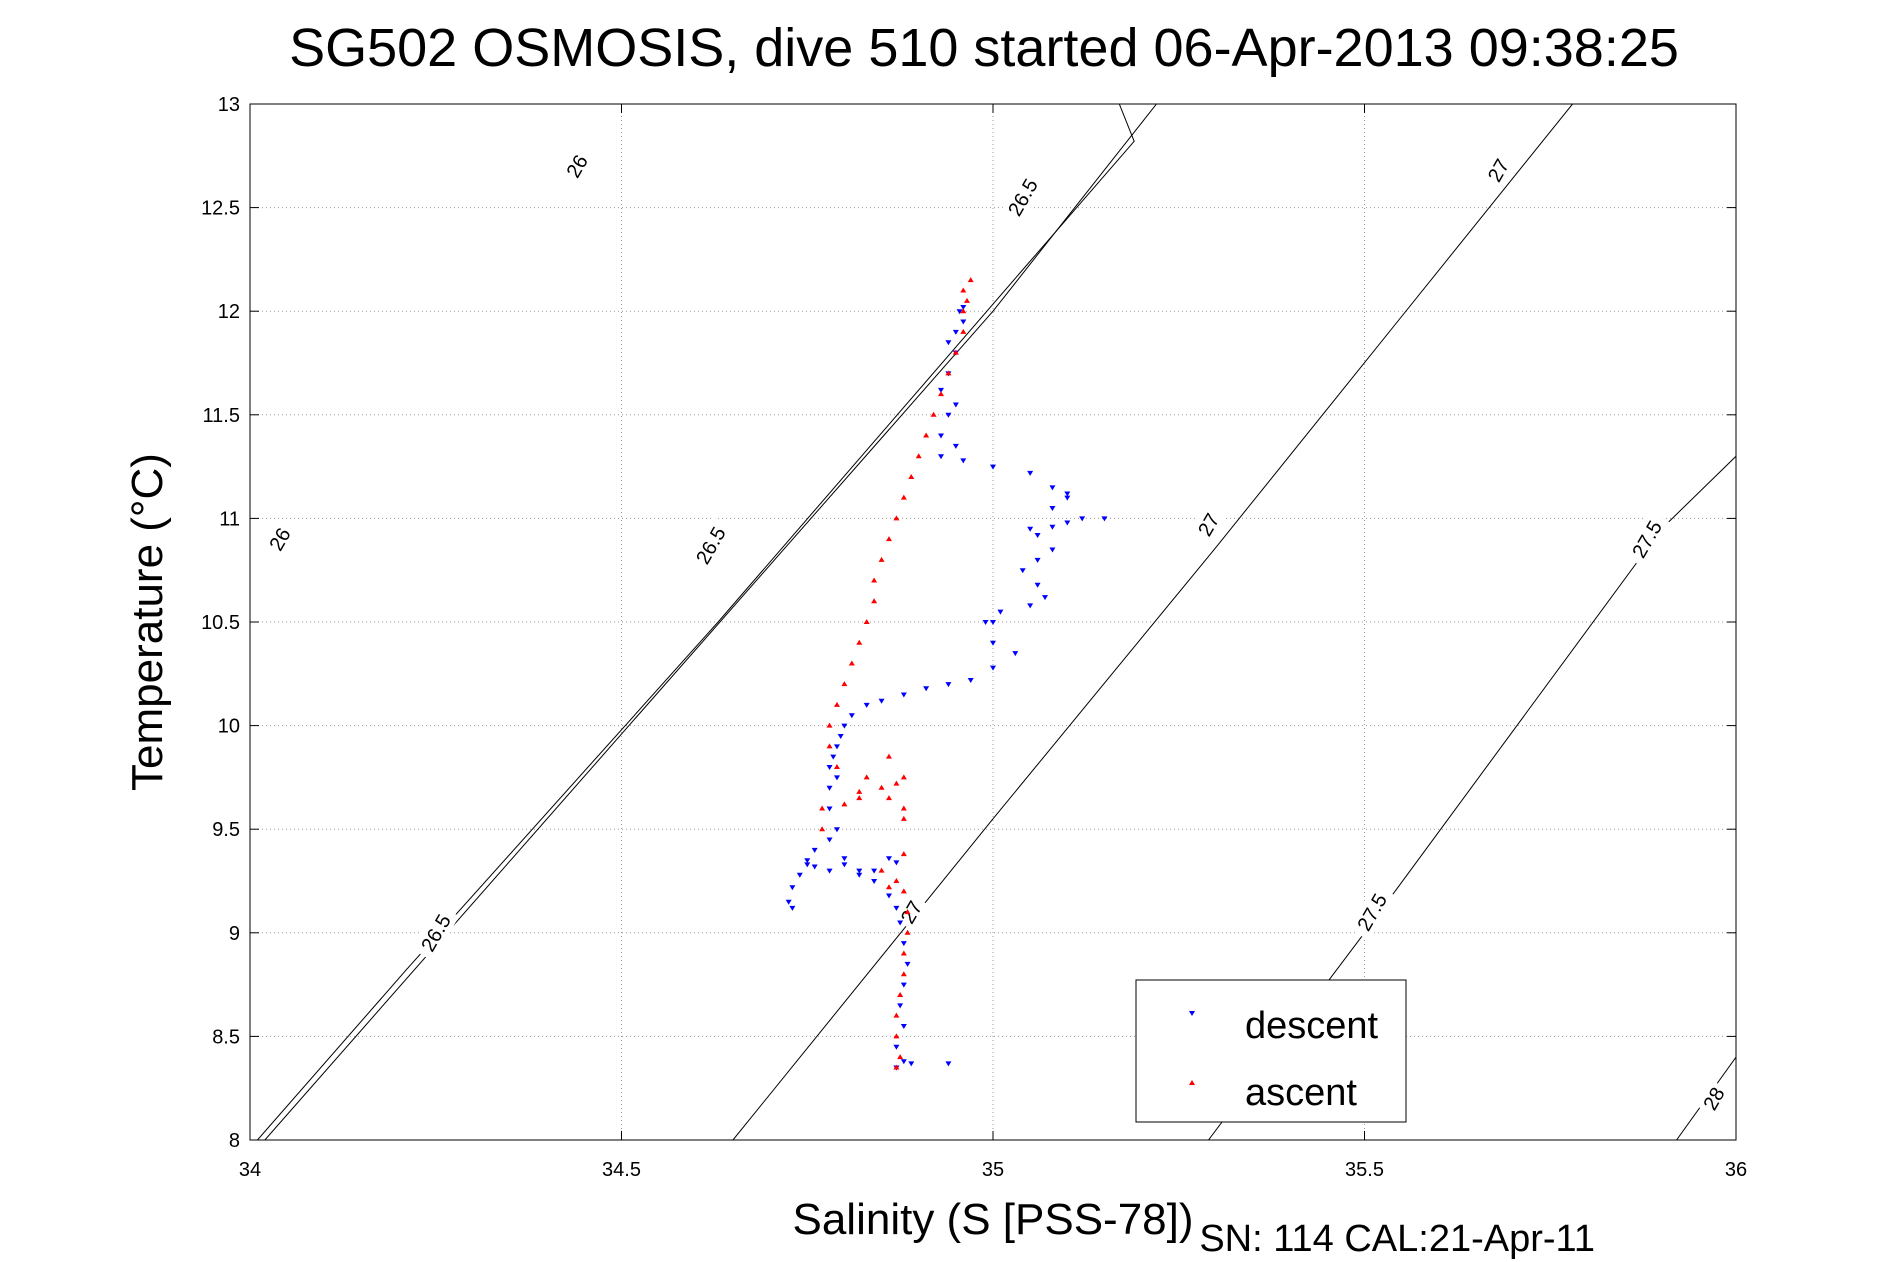  I want to click on y-tick-label: 11.5, so click(221, 416).